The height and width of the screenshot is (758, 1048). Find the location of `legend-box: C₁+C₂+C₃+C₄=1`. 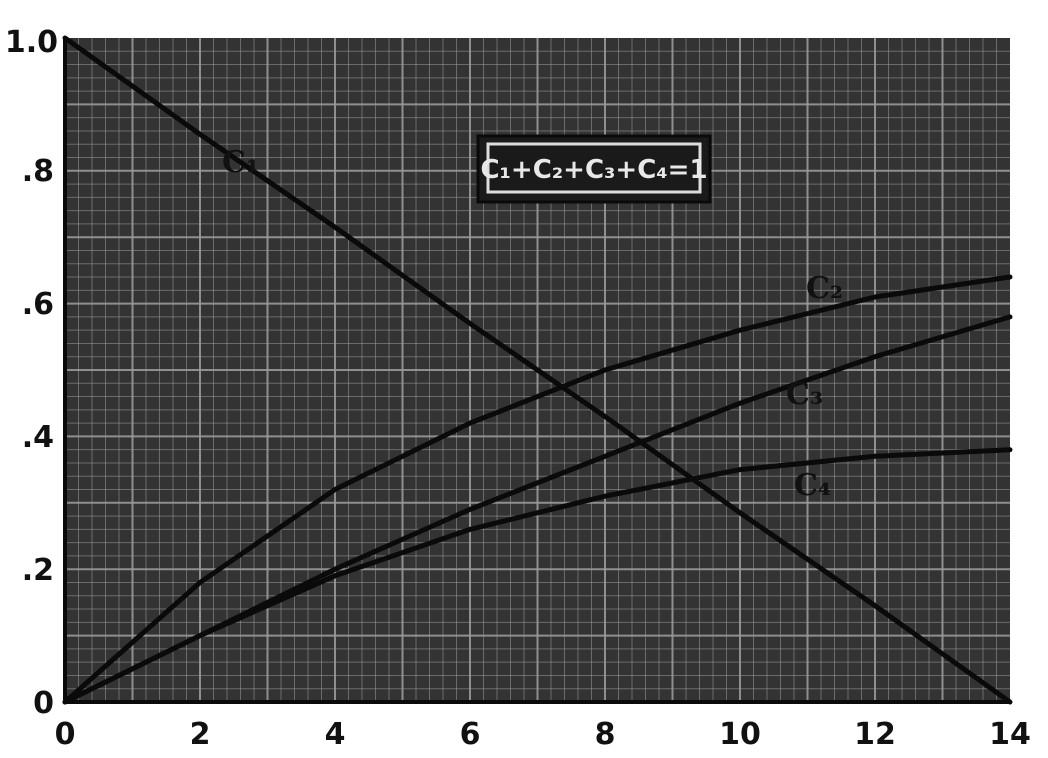

legend-box: C₁+C₂+C₃+C₄=1 is located at coordinates (594, 169).